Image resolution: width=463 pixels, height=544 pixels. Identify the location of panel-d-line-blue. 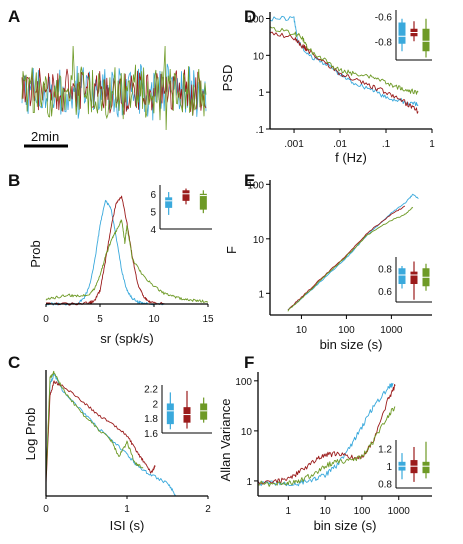
(344, 61).